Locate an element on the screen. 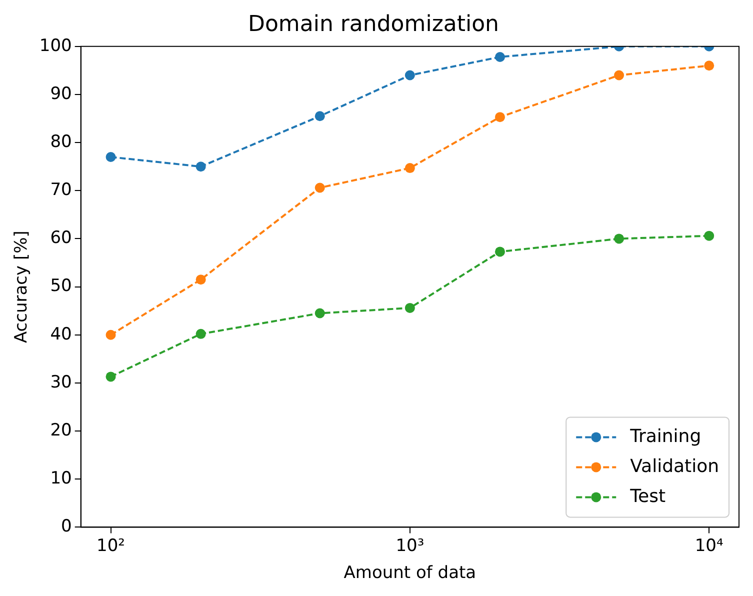 Image resolution: width=753 pixels, height=596 pixels. legend-label: Validation is located at coordinates (675, 466).